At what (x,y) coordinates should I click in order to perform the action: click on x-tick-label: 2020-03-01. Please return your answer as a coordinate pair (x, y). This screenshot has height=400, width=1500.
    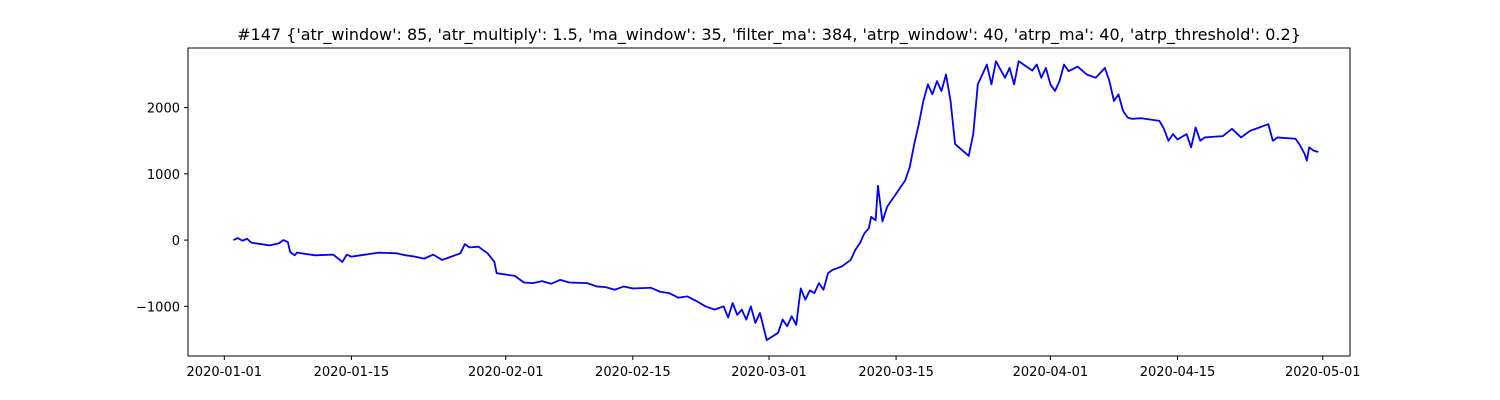
    Looking at the image, I should click on (769, 372).